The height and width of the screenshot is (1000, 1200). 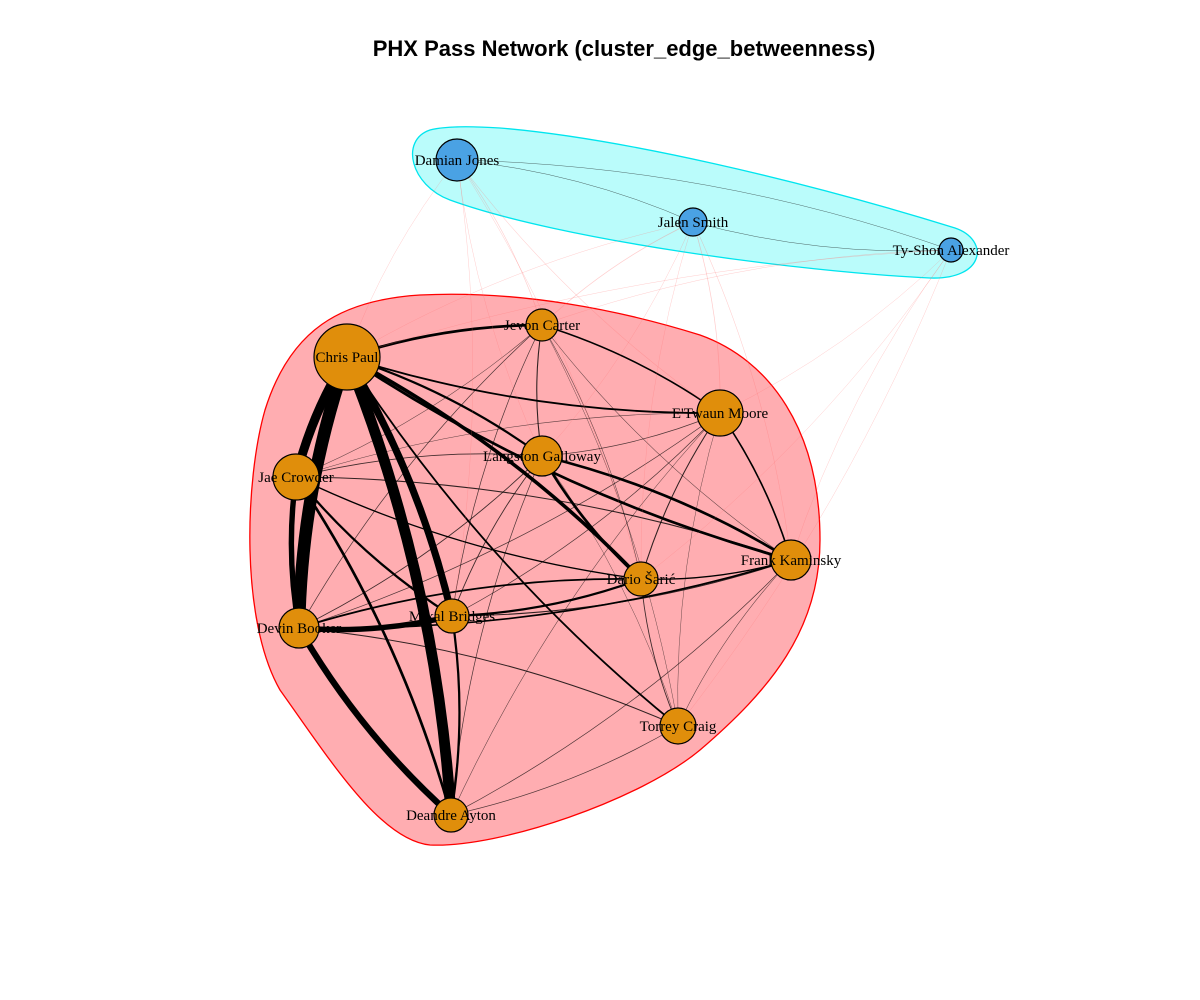 I want to click on edge-mikal-bridges-deandre-ayton, so click(x=455, y=715).